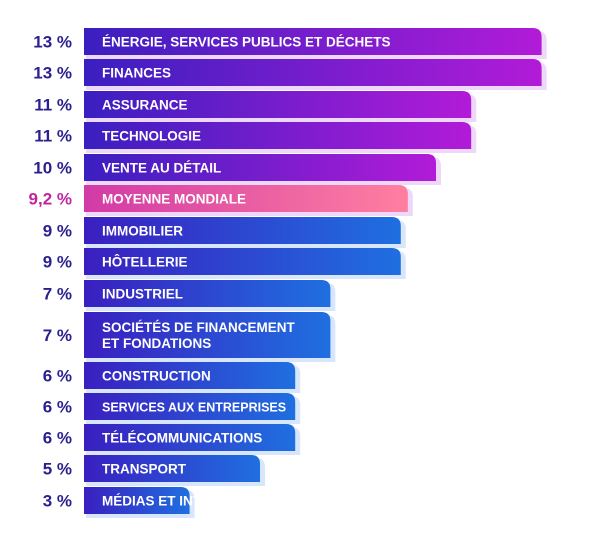 The height and width of the screenshot is (544, 600). Describe the element at coordinates (145, 105) in the screenshot. I see `category-label: ASSURANCE` at that location.